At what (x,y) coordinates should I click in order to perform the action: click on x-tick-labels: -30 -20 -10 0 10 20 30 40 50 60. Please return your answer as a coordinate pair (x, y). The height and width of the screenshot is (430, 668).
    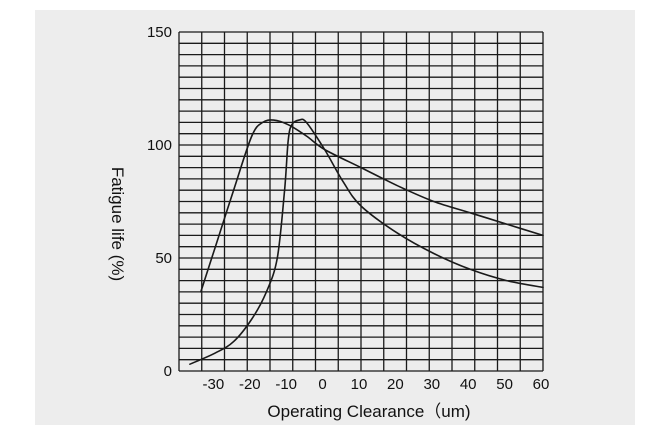
    Looking at the image, I should click on (376, 384).